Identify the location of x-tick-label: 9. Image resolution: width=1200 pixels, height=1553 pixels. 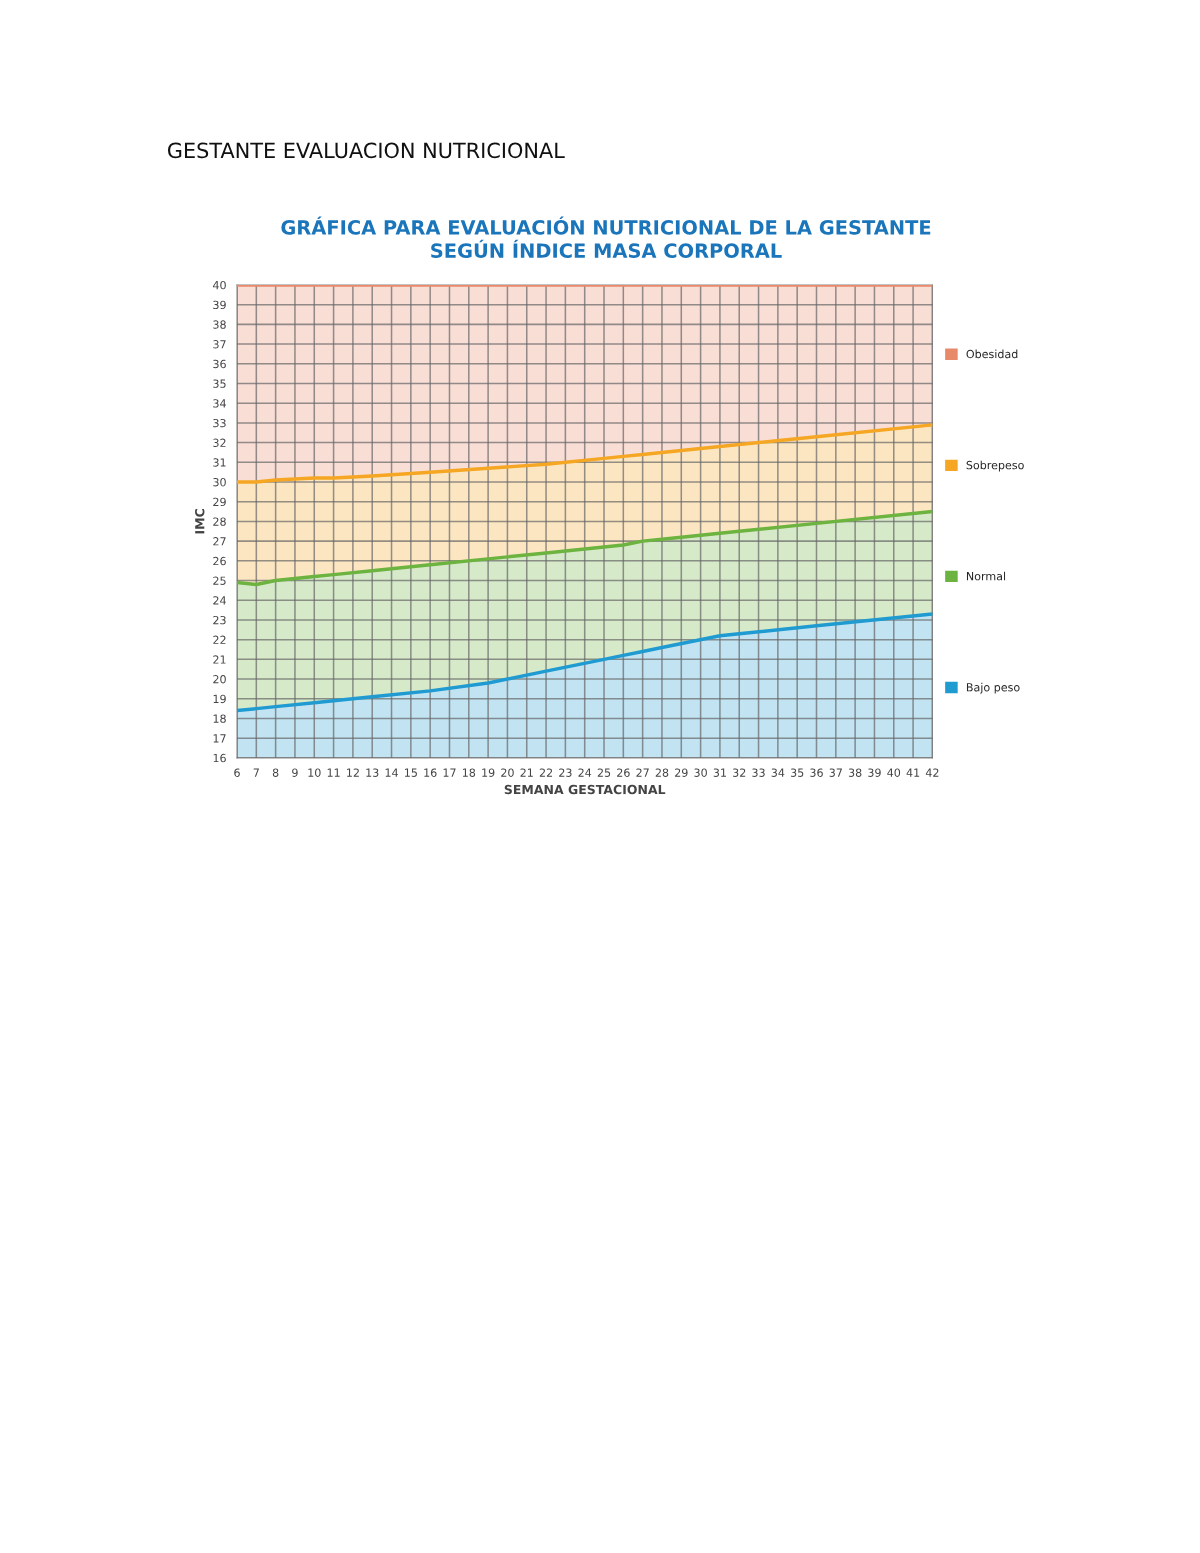
(295, 772).